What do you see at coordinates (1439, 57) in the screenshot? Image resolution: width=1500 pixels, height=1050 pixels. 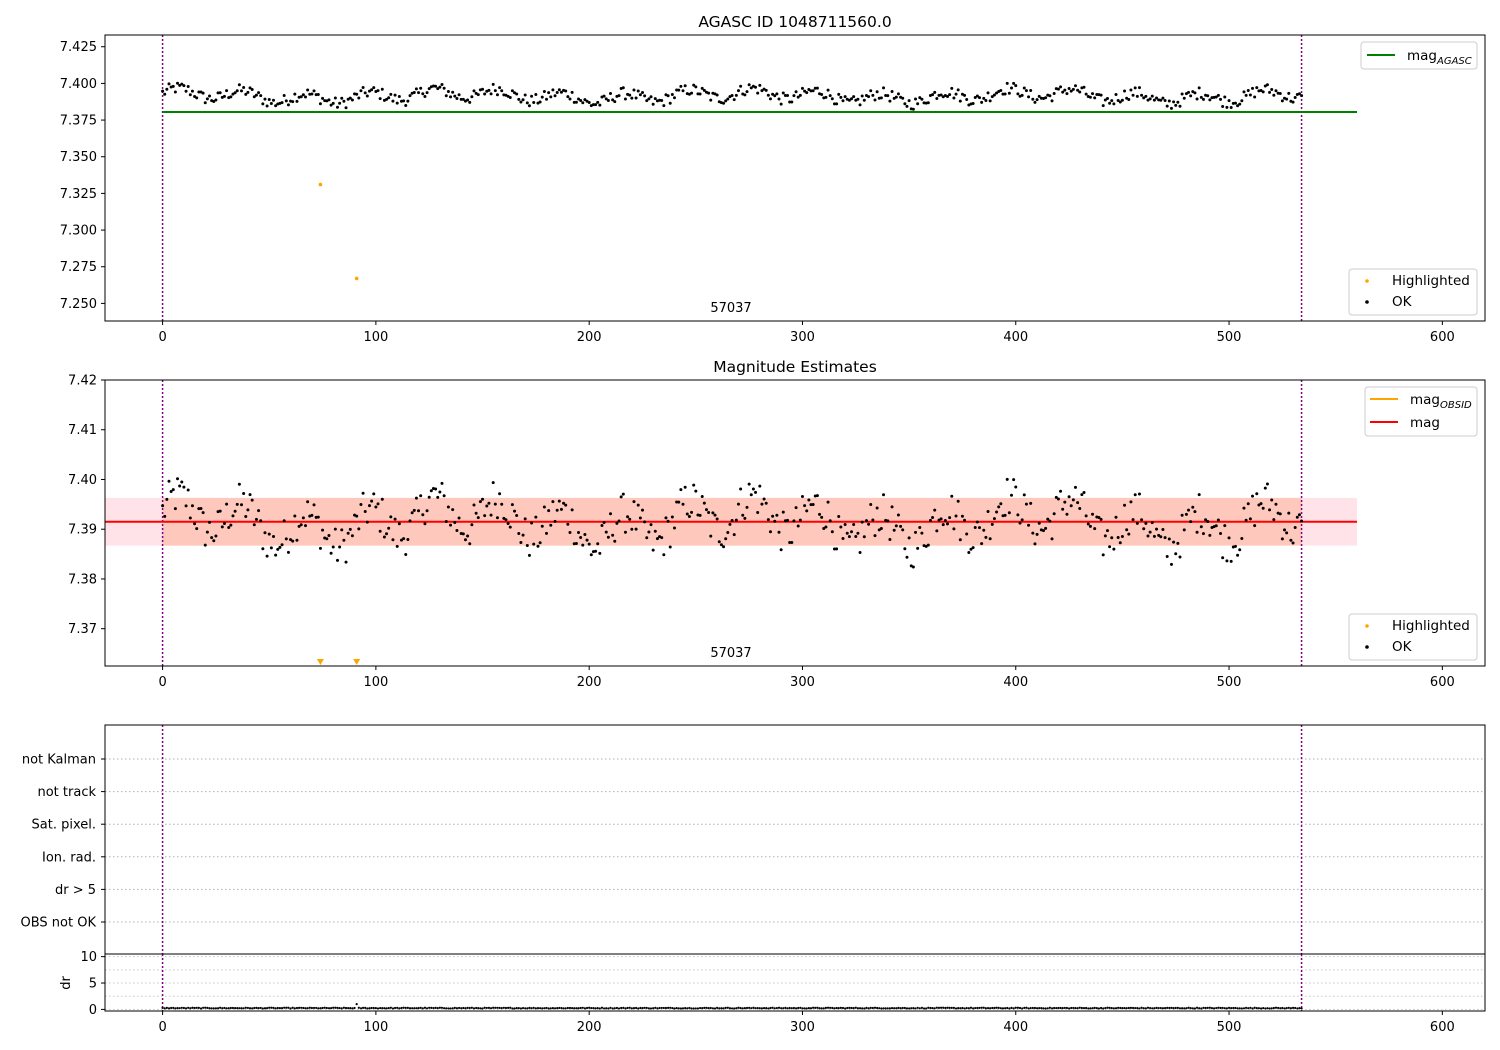 I see `legend-label-mag-agasc: magAGASC` at bounding box center [1439, 57].